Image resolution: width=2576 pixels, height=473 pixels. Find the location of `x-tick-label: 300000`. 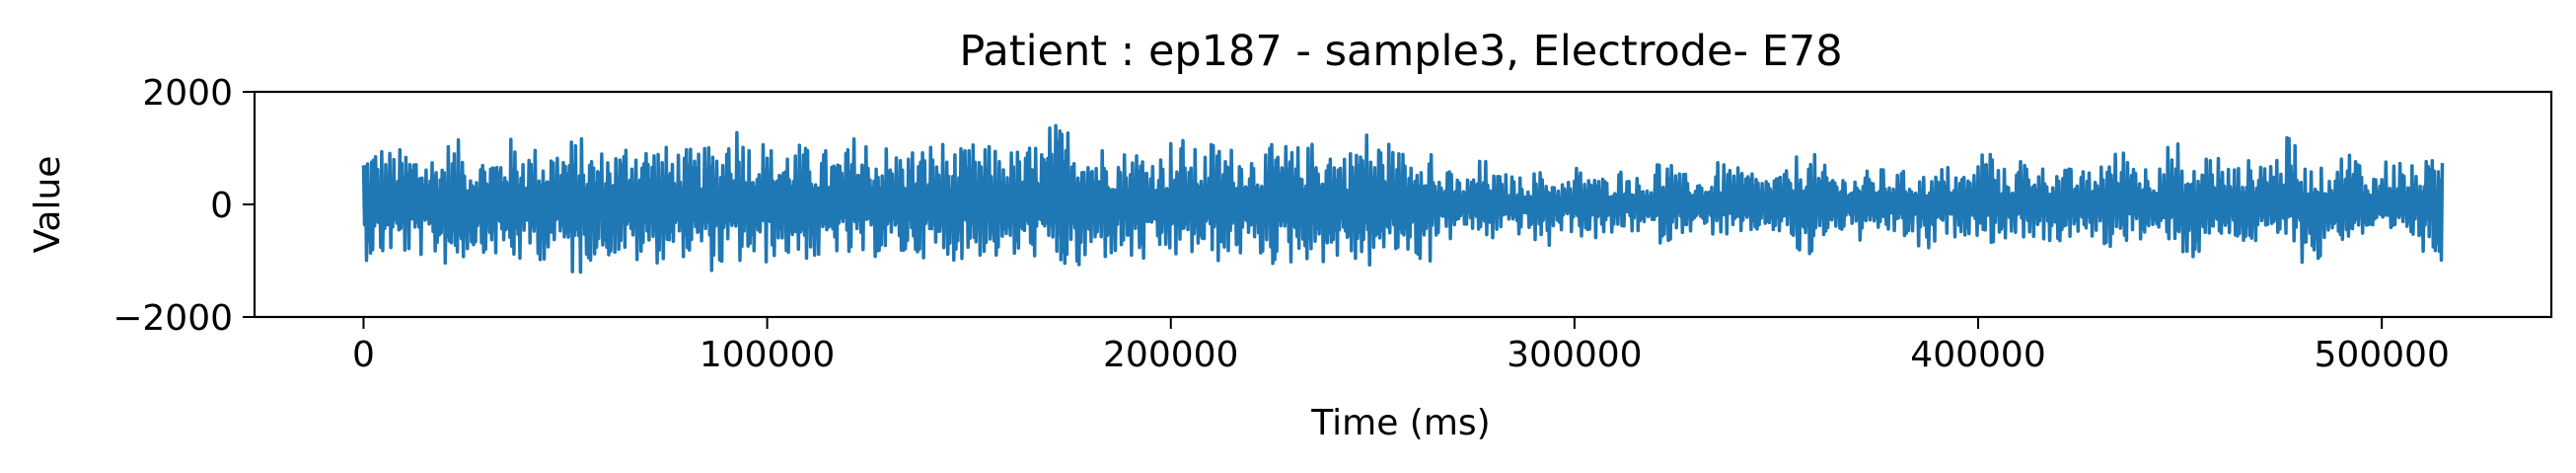

x-tick-label: 300000 is located at coordinates (1574, 355).